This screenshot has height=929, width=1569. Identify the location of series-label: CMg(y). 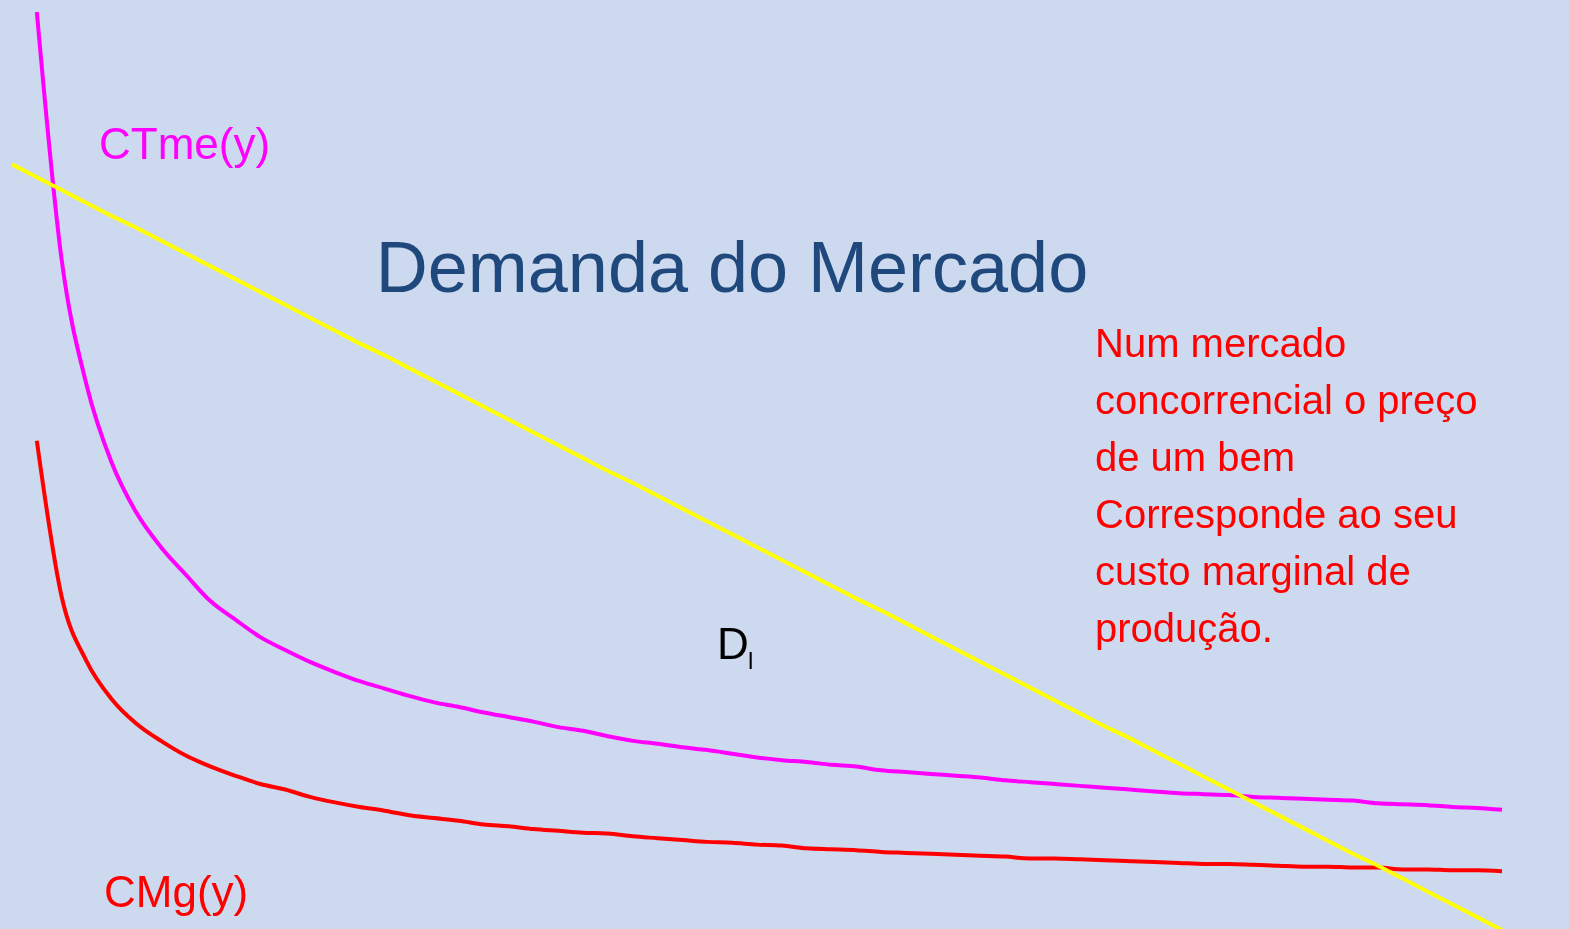
(176, 891).